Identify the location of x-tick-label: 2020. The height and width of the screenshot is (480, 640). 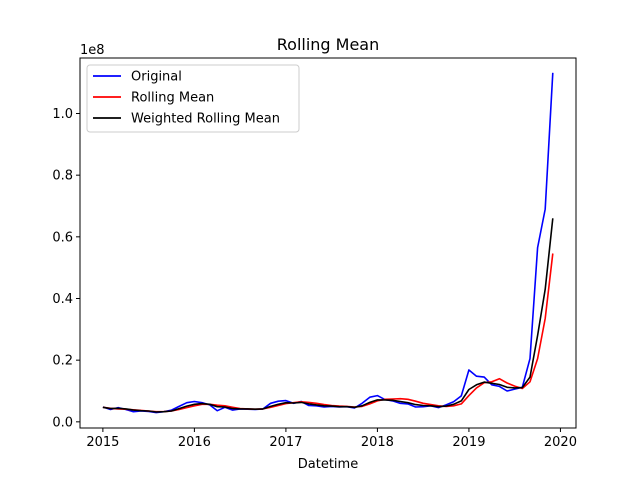
(560, 442).